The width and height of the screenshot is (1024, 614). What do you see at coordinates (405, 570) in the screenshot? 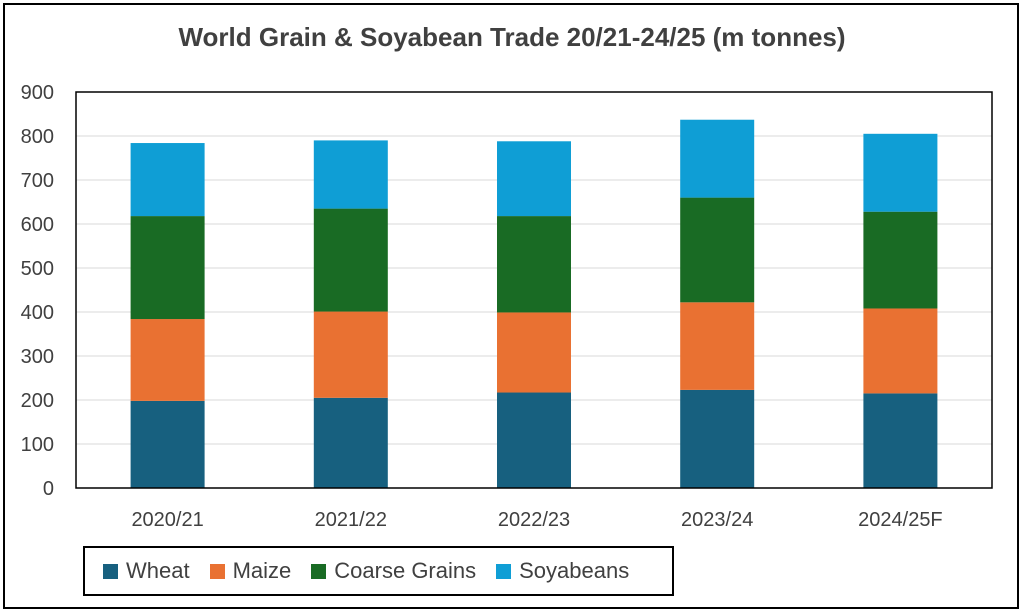
I see `legend-label: Coarse Grains` at bounding box center [405, 570].